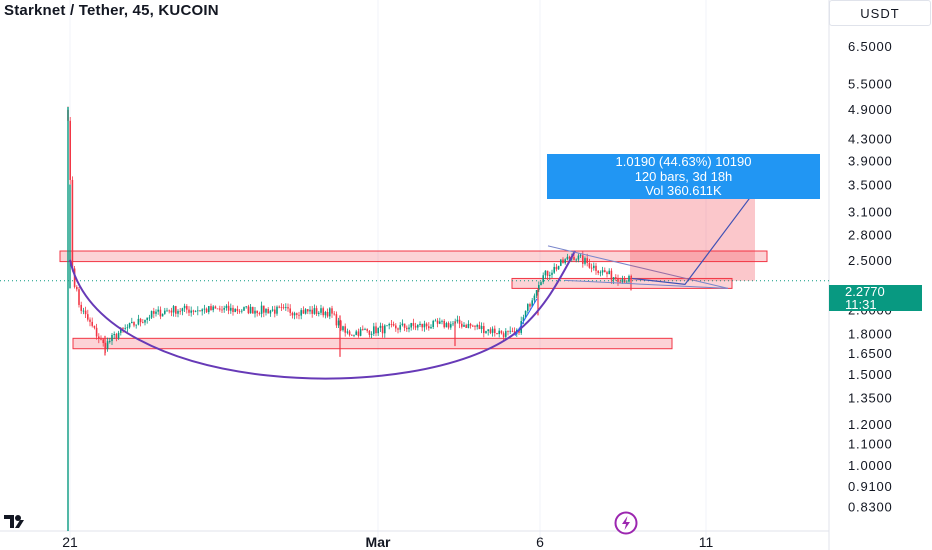 This screenshot has width=932, height=550. What do you see at coordinates (870, 160) in the screenshot?
I see `price-tick-label: 3.9000` at bounding box center [870, 160].